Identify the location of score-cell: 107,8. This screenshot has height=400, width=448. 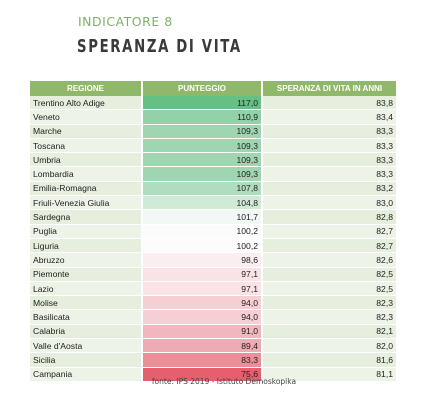
(202, 189).